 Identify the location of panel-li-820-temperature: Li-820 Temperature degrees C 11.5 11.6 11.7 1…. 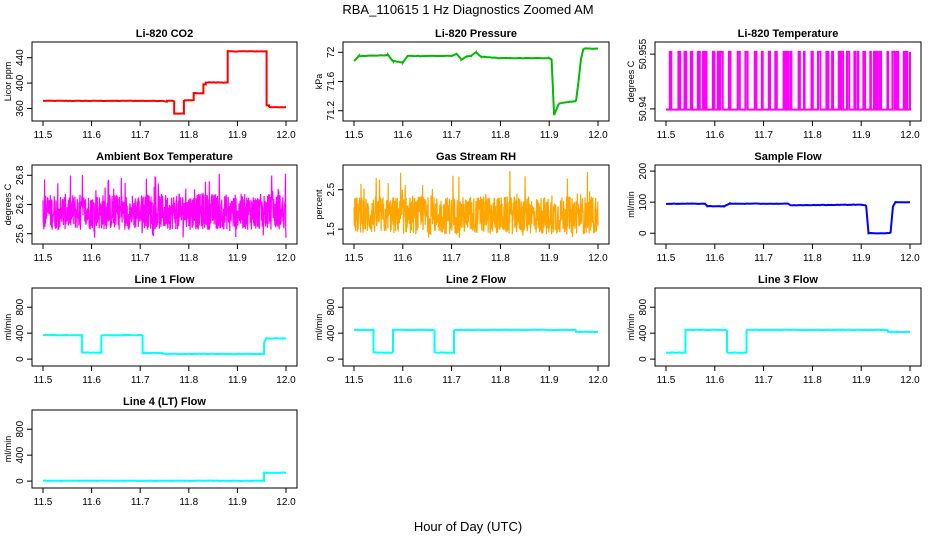
(774, 84).